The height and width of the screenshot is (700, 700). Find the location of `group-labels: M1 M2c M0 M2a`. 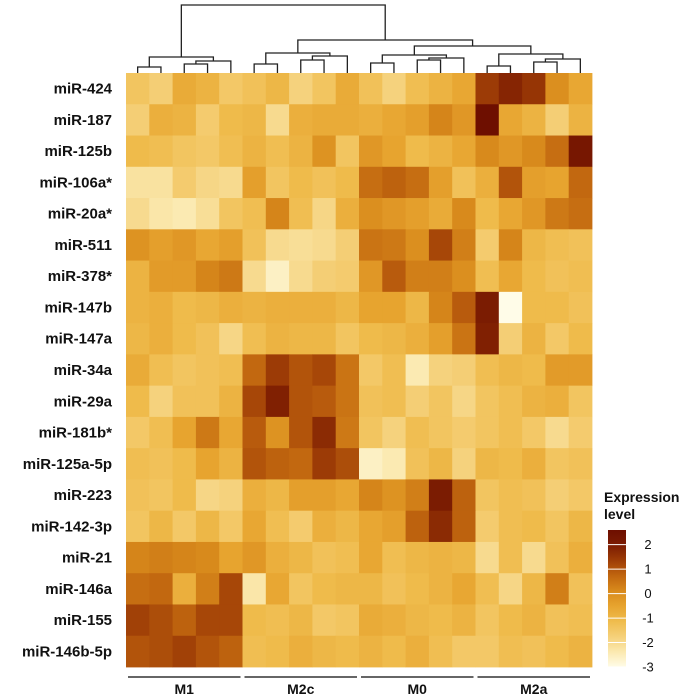

group-labels: M1 M2c M0 M2a is located at coordinates (359, 686).